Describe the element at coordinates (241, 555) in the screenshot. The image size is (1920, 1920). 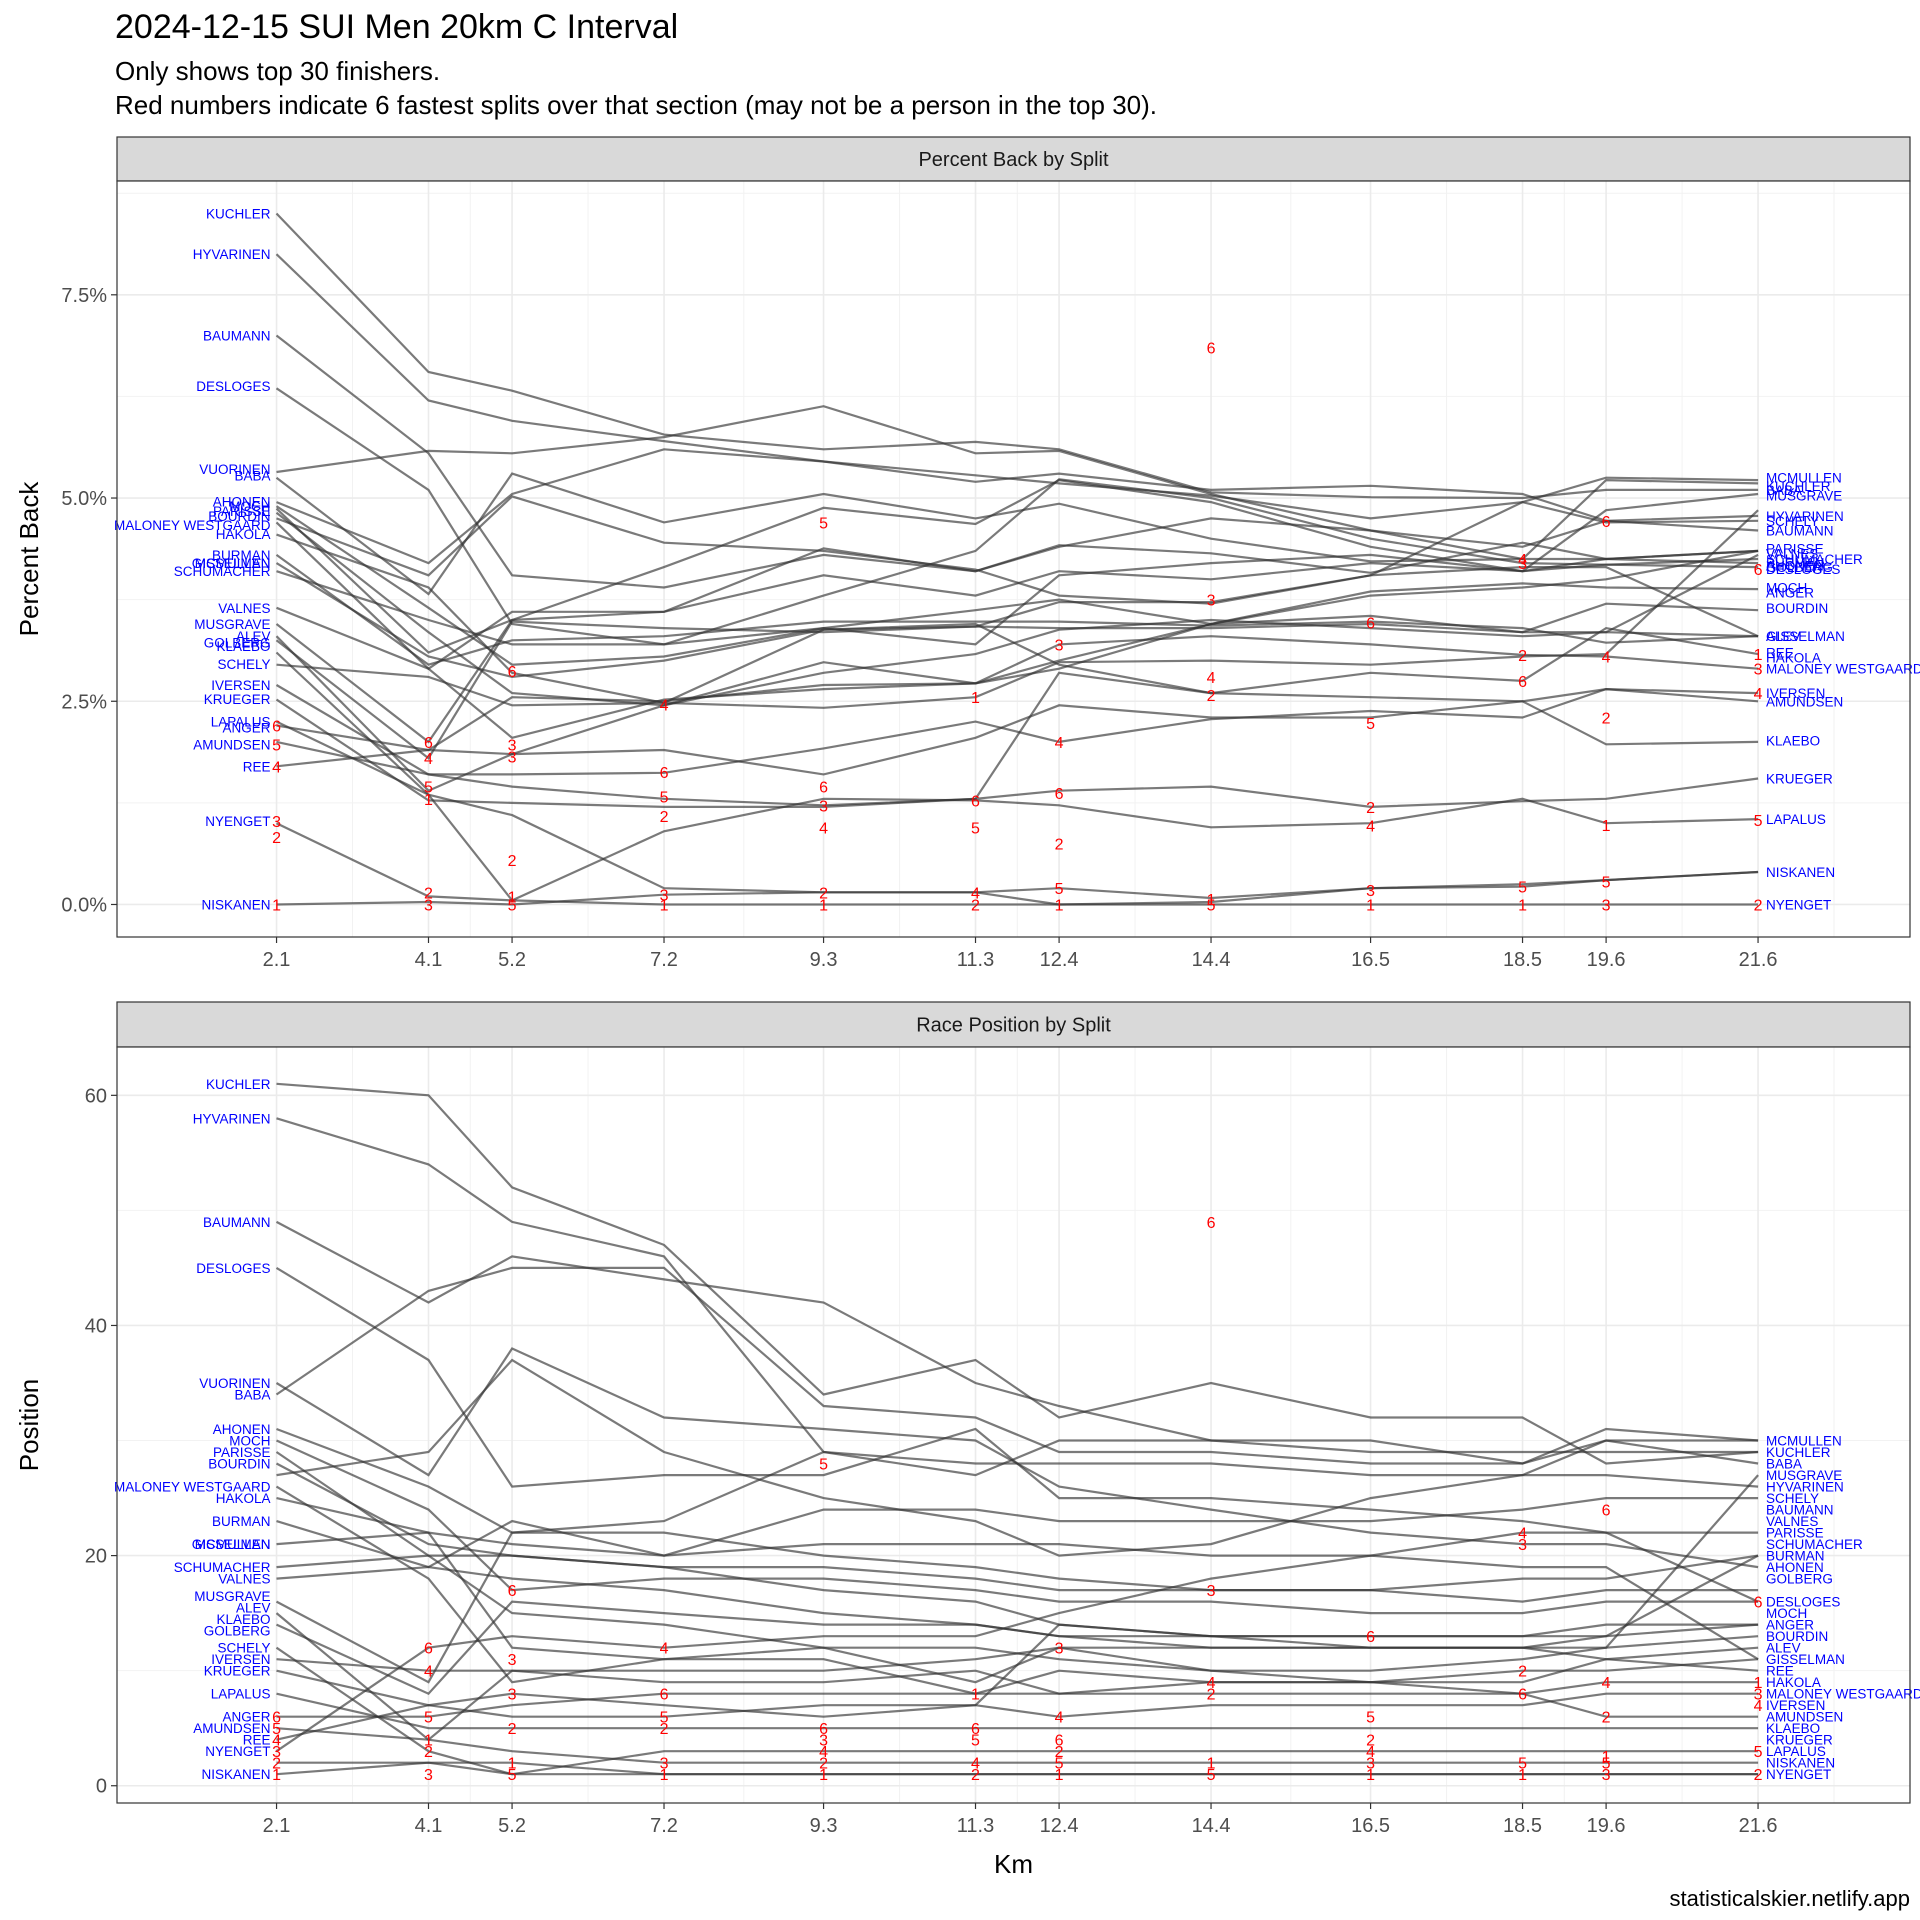
I see `left-name-label: BURMAN` at that location.